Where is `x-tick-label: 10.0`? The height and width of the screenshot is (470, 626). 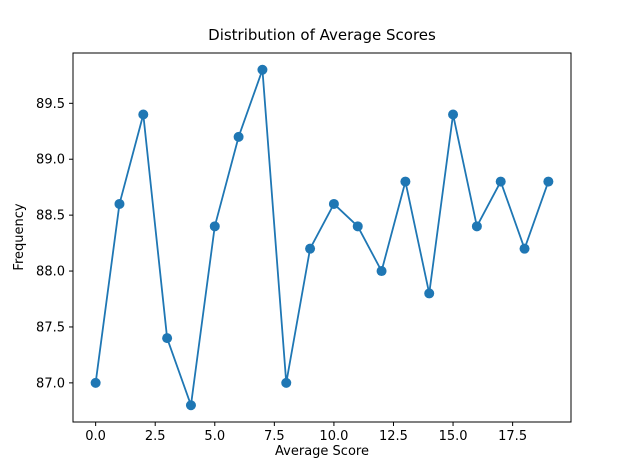 x-tick-label: 10.0 is located at coordinates (333, 436).